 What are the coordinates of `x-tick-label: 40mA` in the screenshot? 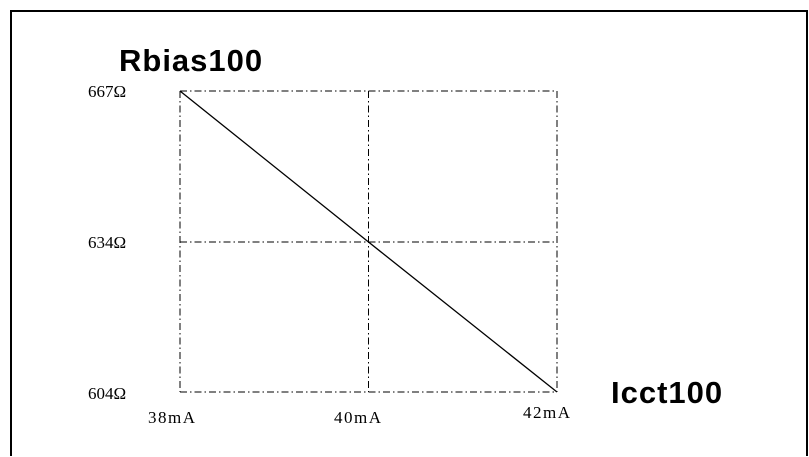 It's located at (358, 417).